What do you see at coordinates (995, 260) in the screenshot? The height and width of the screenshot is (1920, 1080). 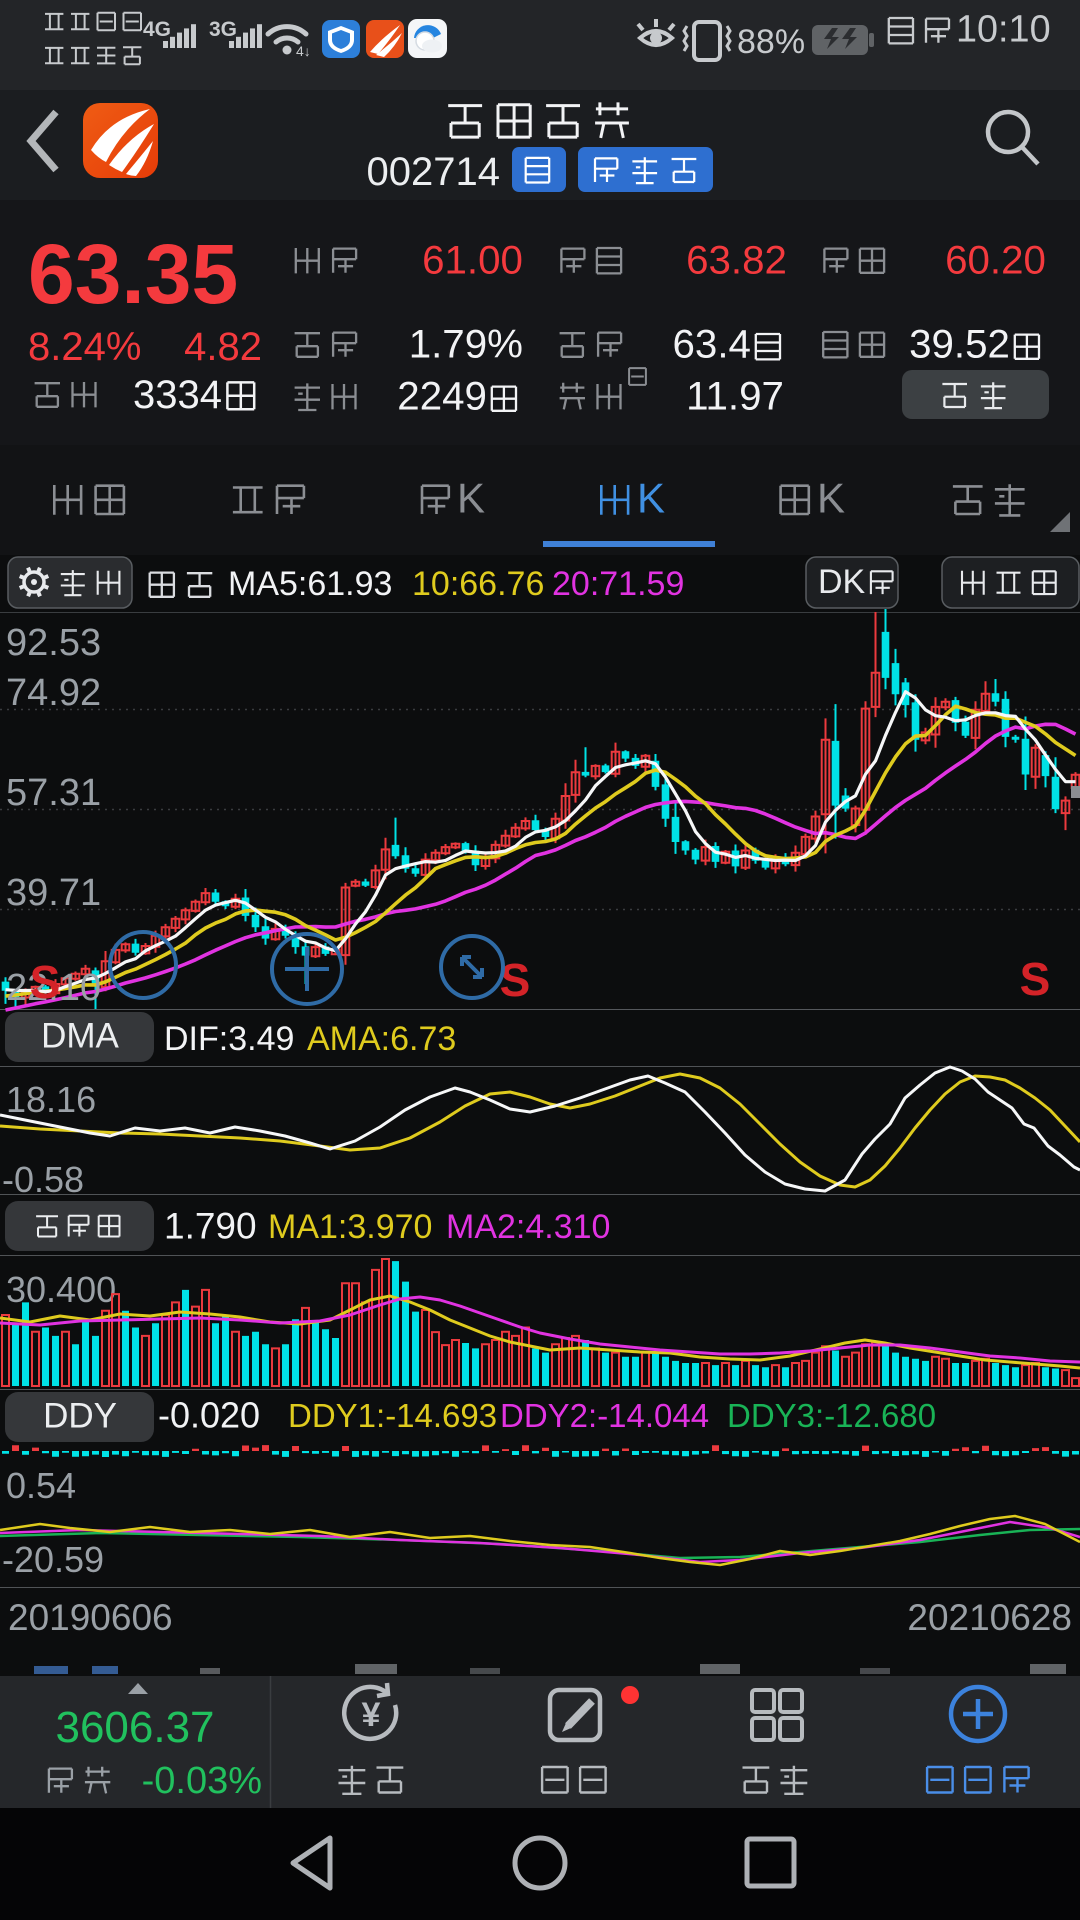 I see `svg-text: 60.20` at bounding box center [995, 260].